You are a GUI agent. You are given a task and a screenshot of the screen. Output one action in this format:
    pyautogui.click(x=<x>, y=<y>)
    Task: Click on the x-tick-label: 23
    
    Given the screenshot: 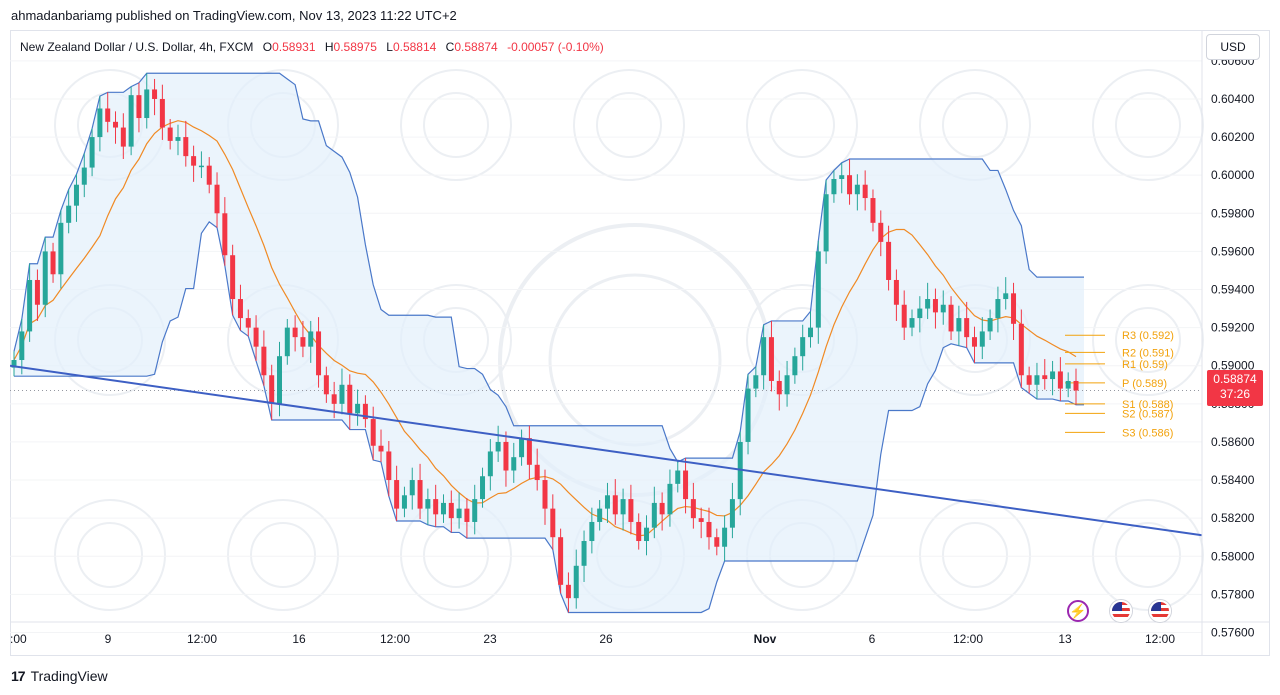 What is the action you would take?
    pyautogui.click(x=490, y=639)
    